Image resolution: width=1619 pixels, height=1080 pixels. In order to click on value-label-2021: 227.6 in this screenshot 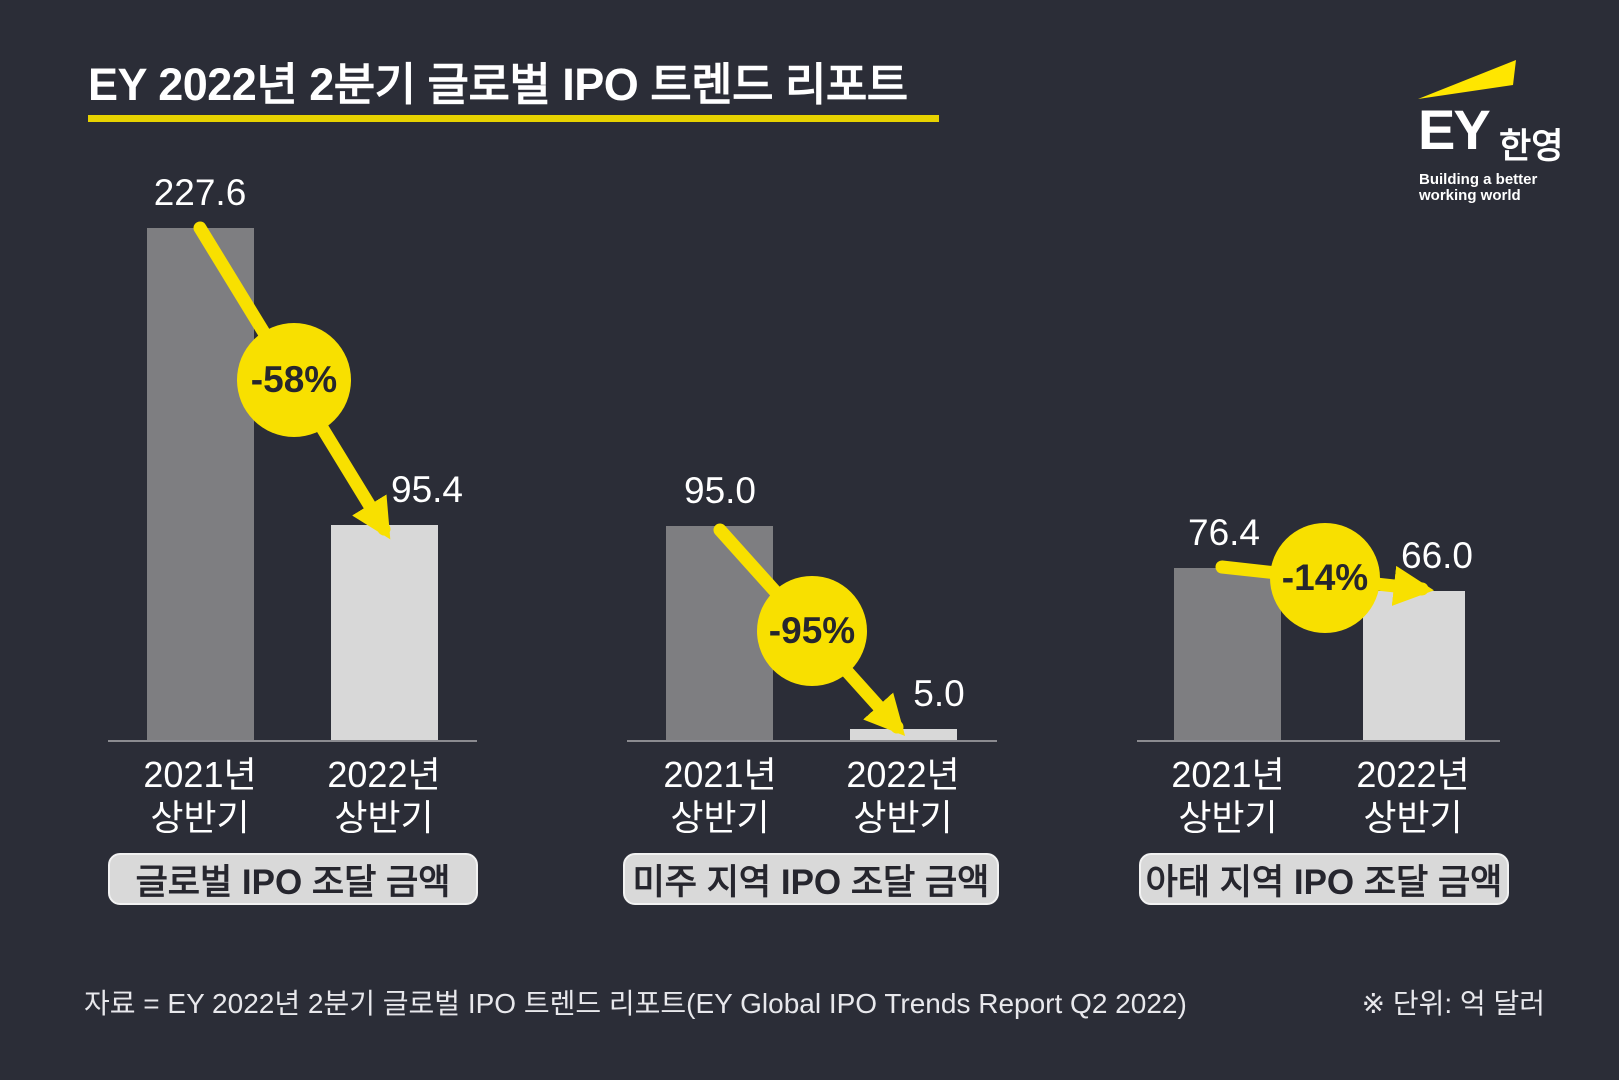, I will do `click(200, 192)`.